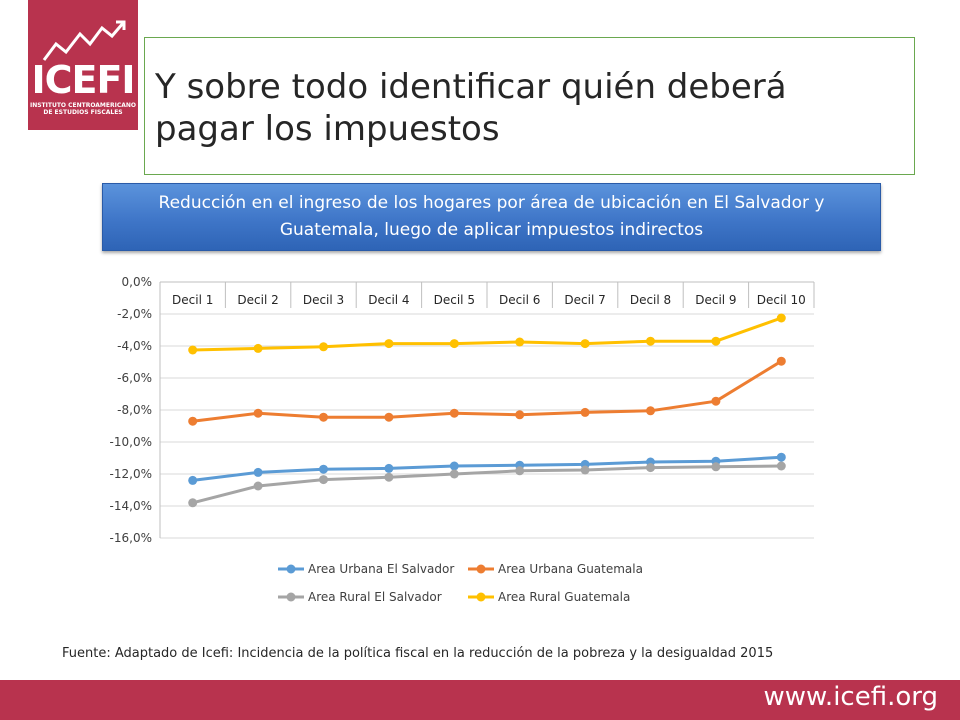 The image size is (960, 720). Describe the element at coordinates (131, 538) in the screenshot. I see `y-tick-label: -16,0%` at that location.